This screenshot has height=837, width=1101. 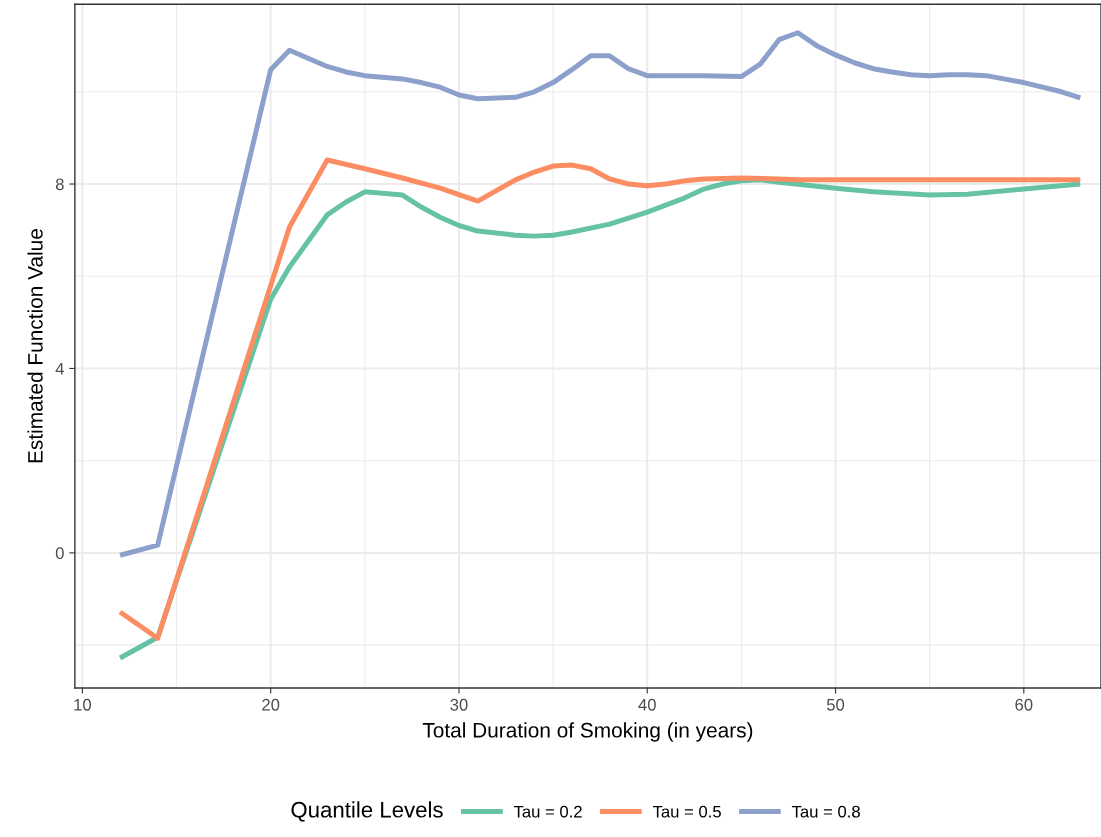 I want to click on legend-label: Tau = 0.5, so click(x=686, y=811).